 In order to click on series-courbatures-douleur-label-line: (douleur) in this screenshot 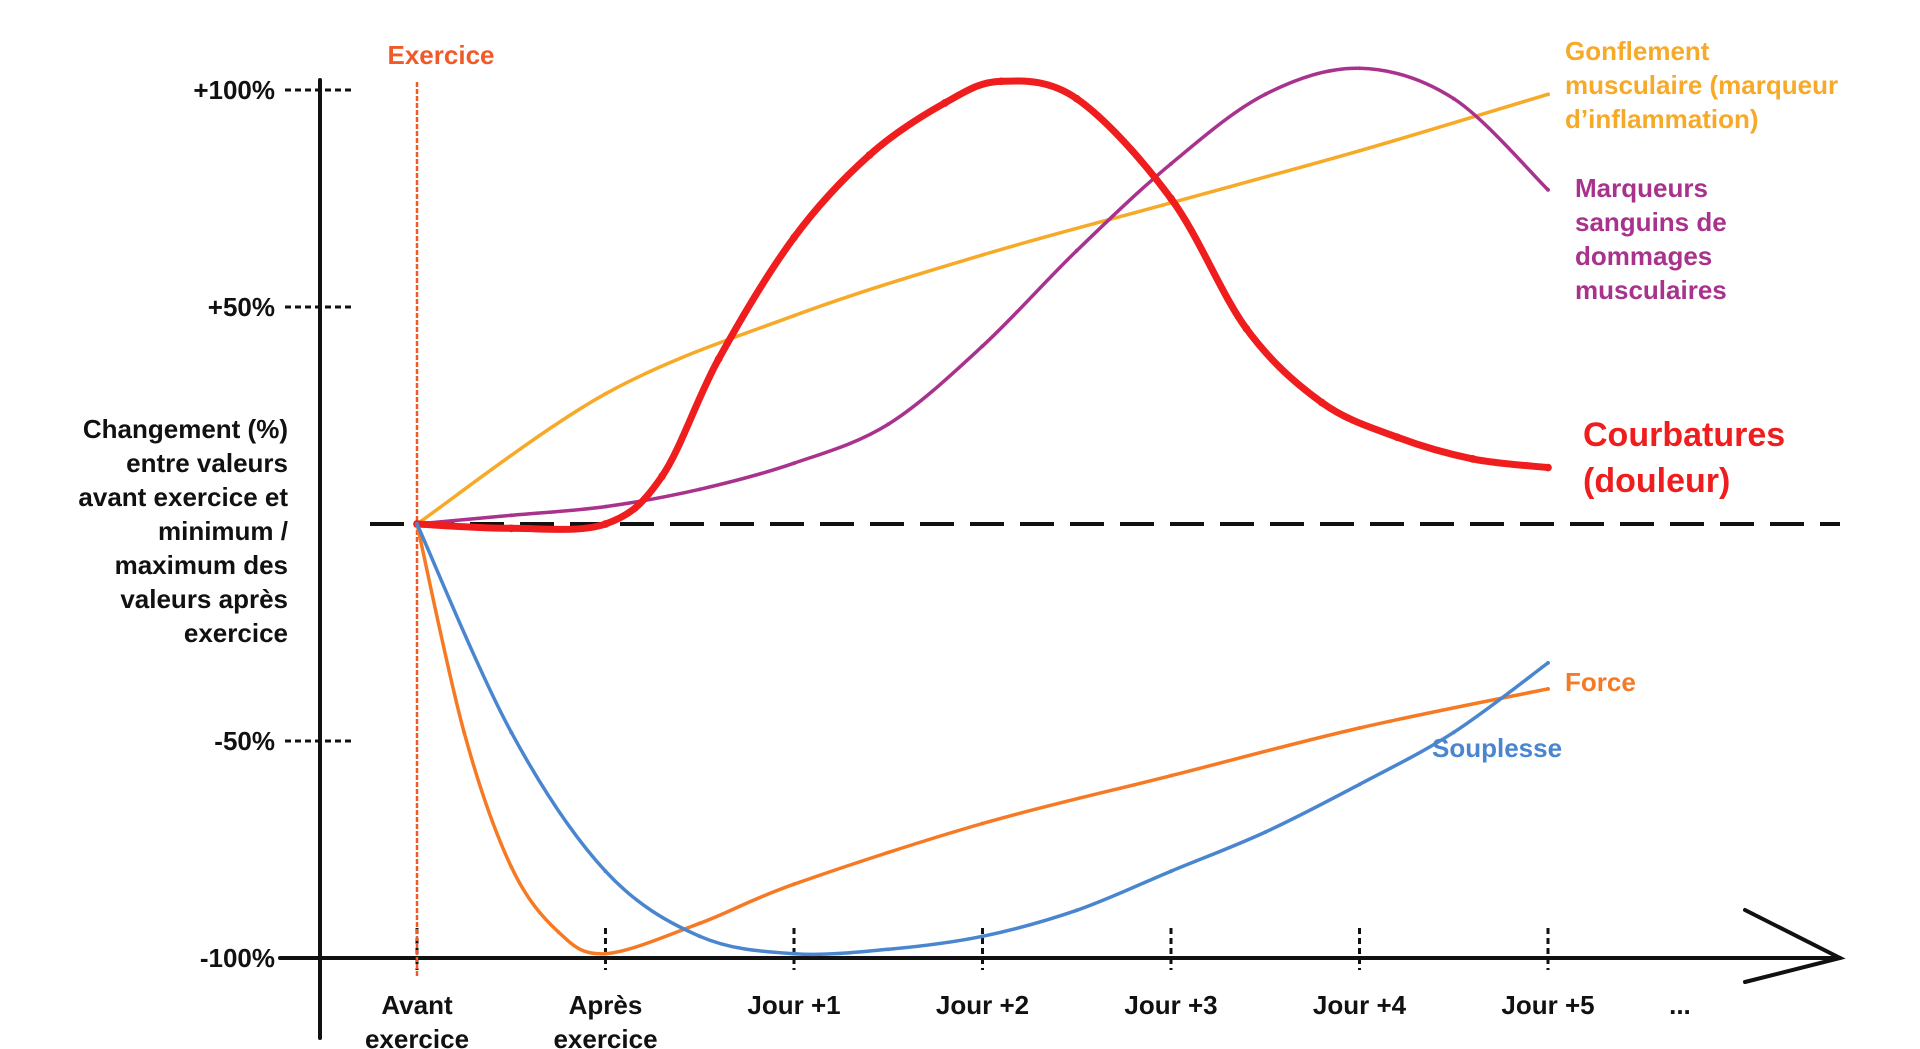, I will do `click(1656, 481)`.